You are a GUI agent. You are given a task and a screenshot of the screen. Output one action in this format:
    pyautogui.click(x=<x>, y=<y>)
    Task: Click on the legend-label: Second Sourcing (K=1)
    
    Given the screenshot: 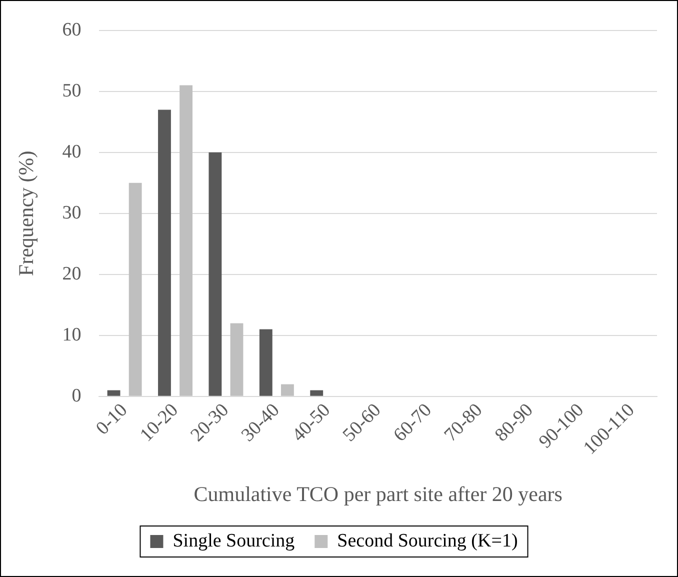 What is the action you would take?
    pyautogui.click(x=427, y=541)
    